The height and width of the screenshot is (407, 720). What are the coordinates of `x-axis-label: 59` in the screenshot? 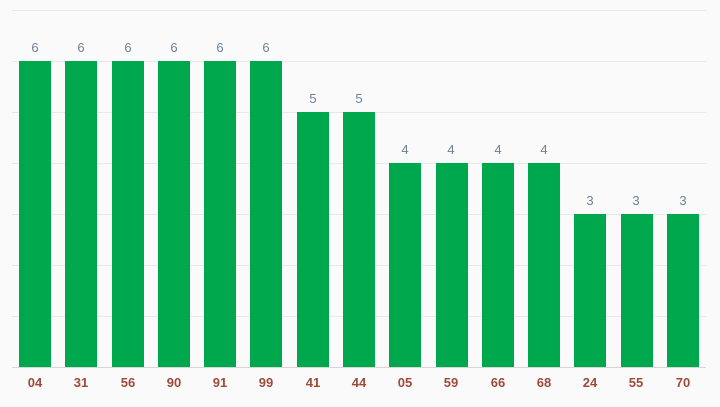 It's located at (451, 382).